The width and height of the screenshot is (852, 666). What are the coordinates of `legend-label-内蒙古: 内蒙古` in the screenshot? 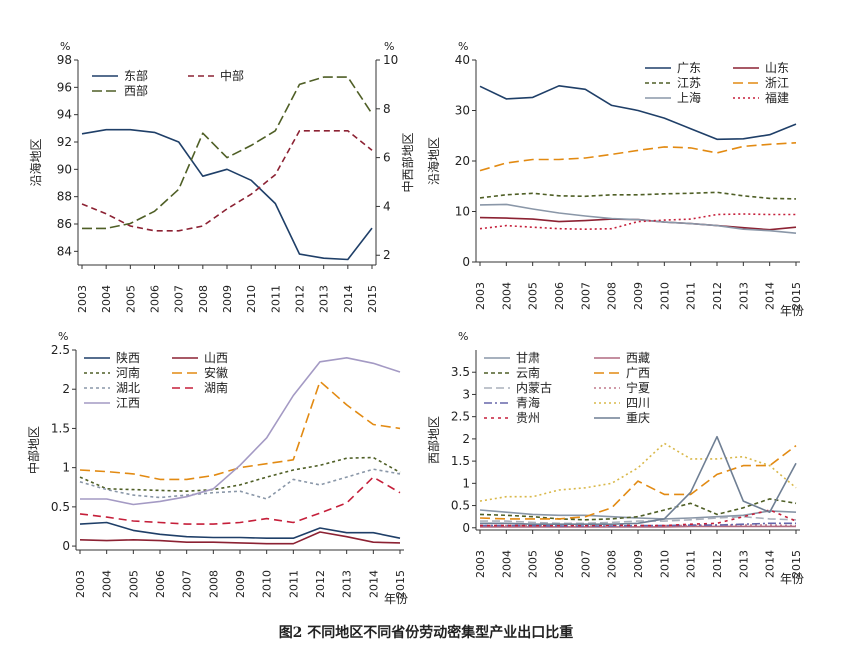 It's located at (534, 387).